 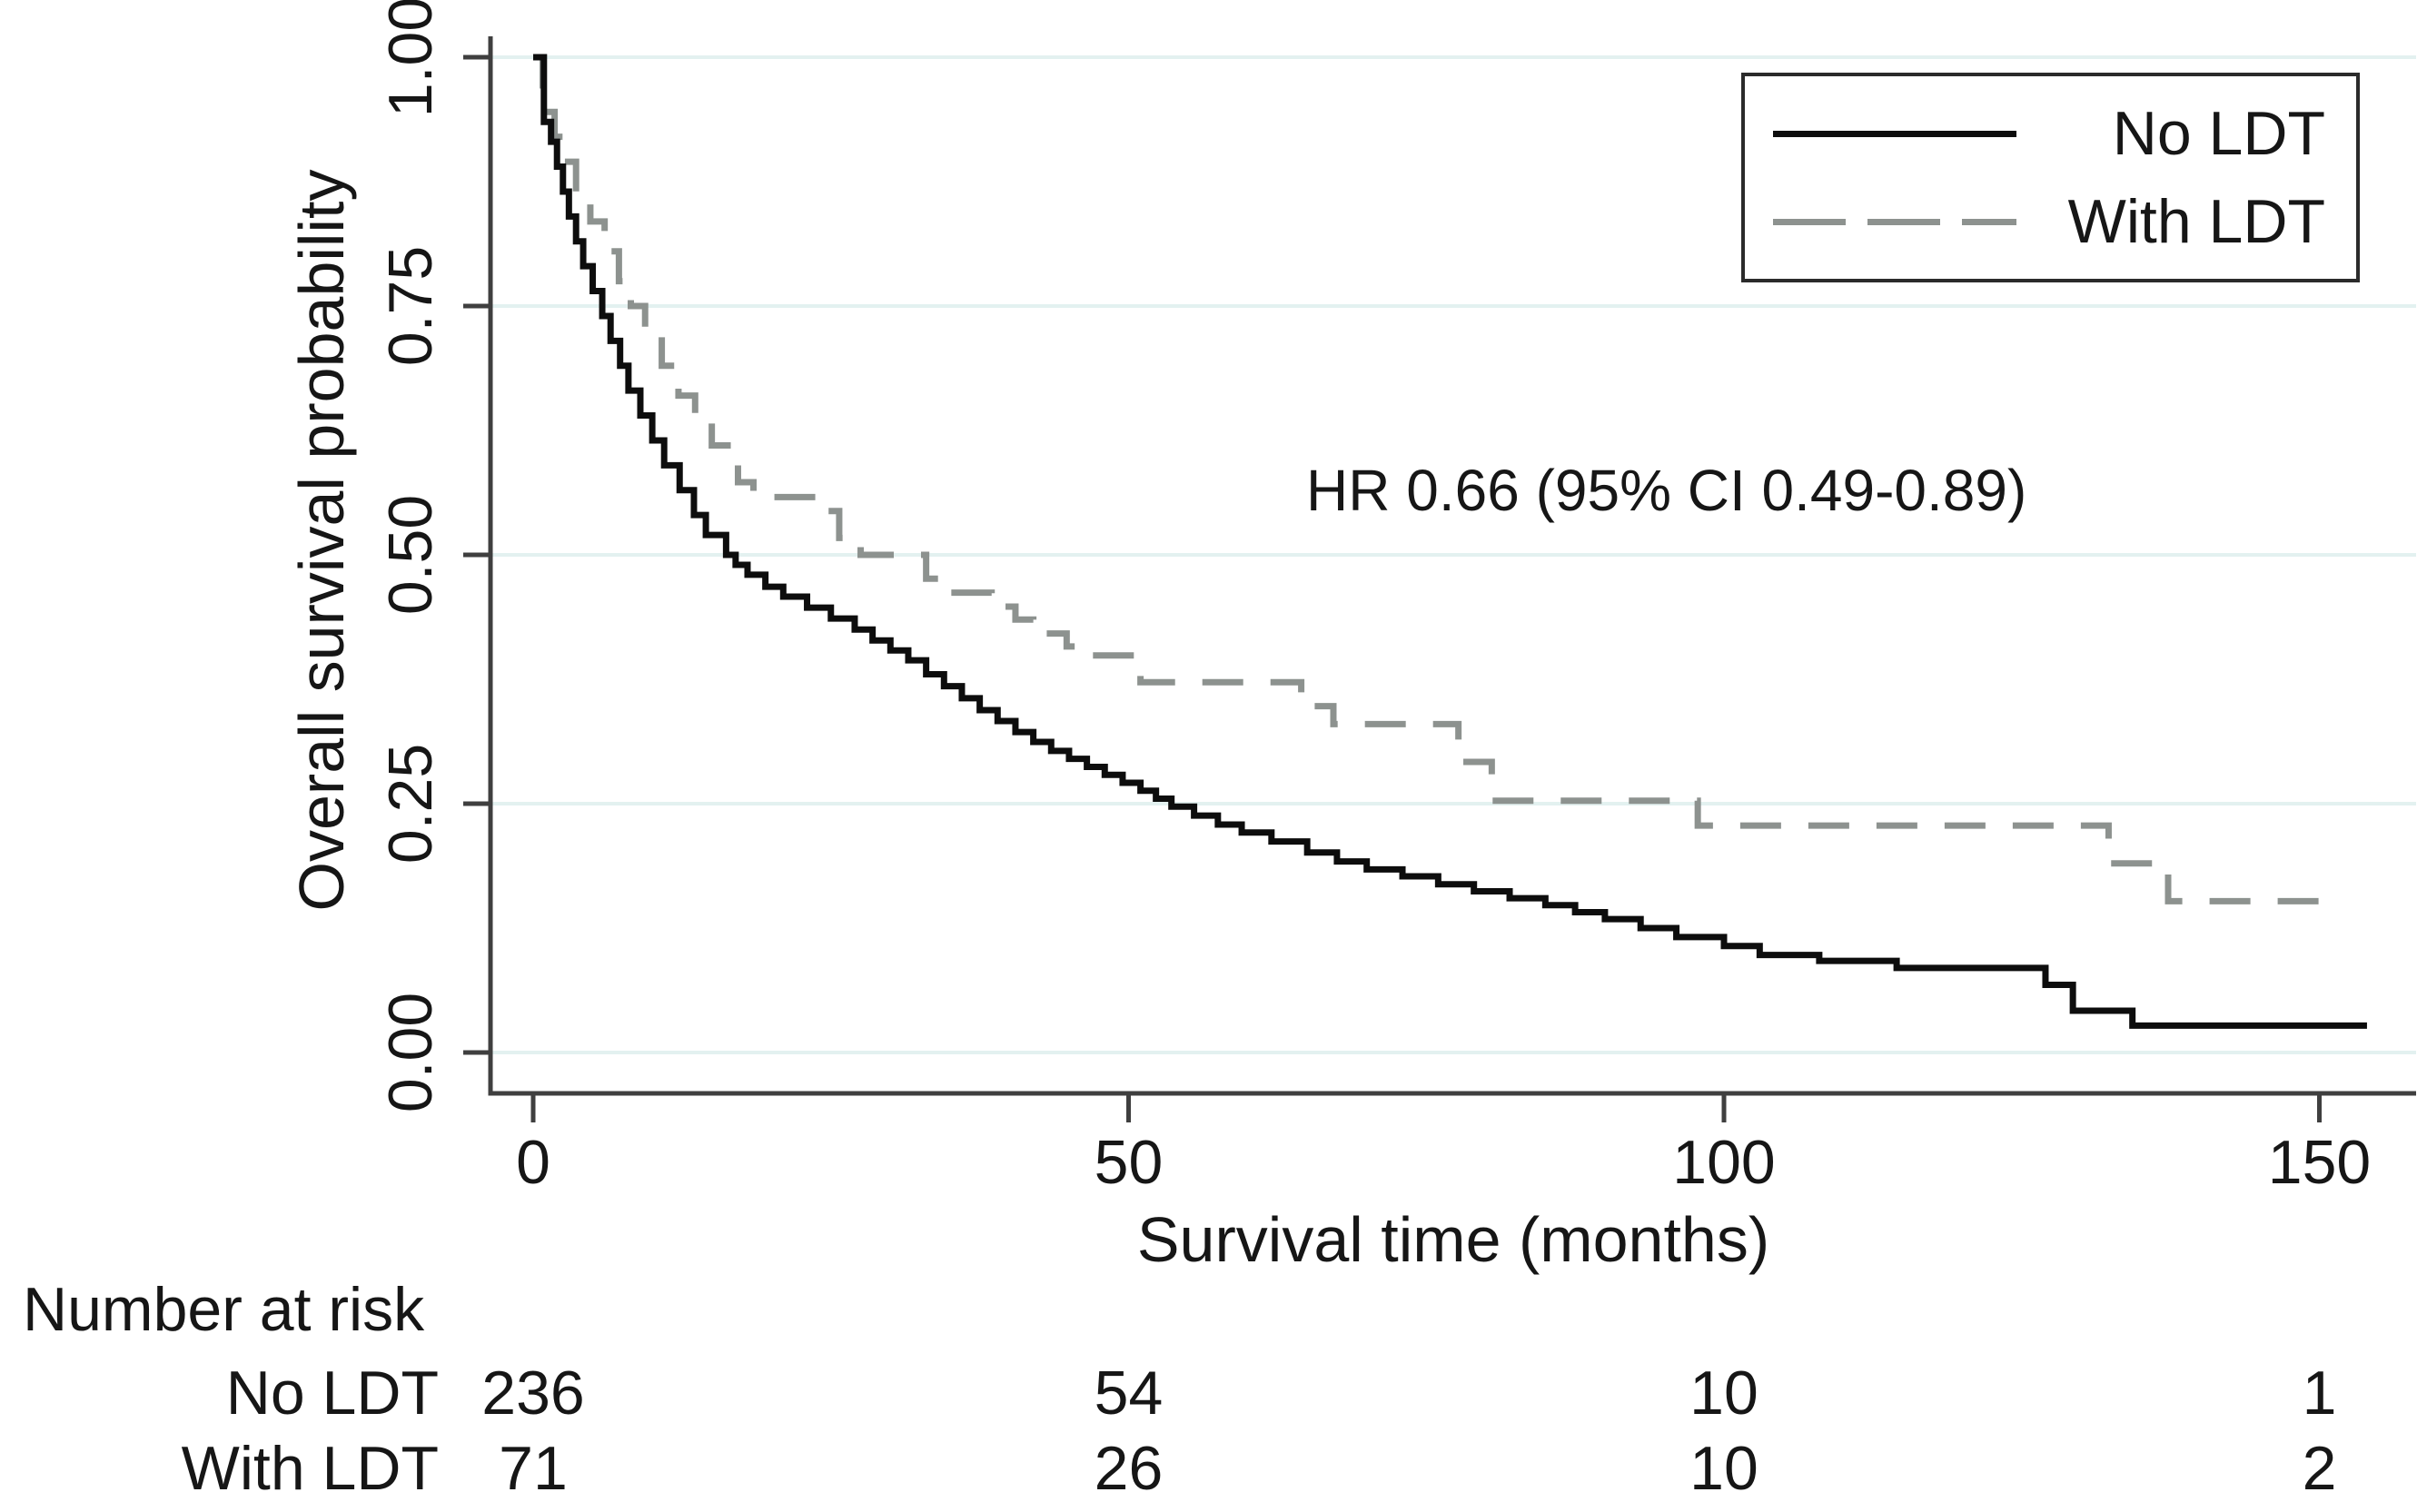 What do you see at coordinates (1894, 222) in the screenshot?
I see `legend-dashed-line-icon` at bounding box center [1894, 222].